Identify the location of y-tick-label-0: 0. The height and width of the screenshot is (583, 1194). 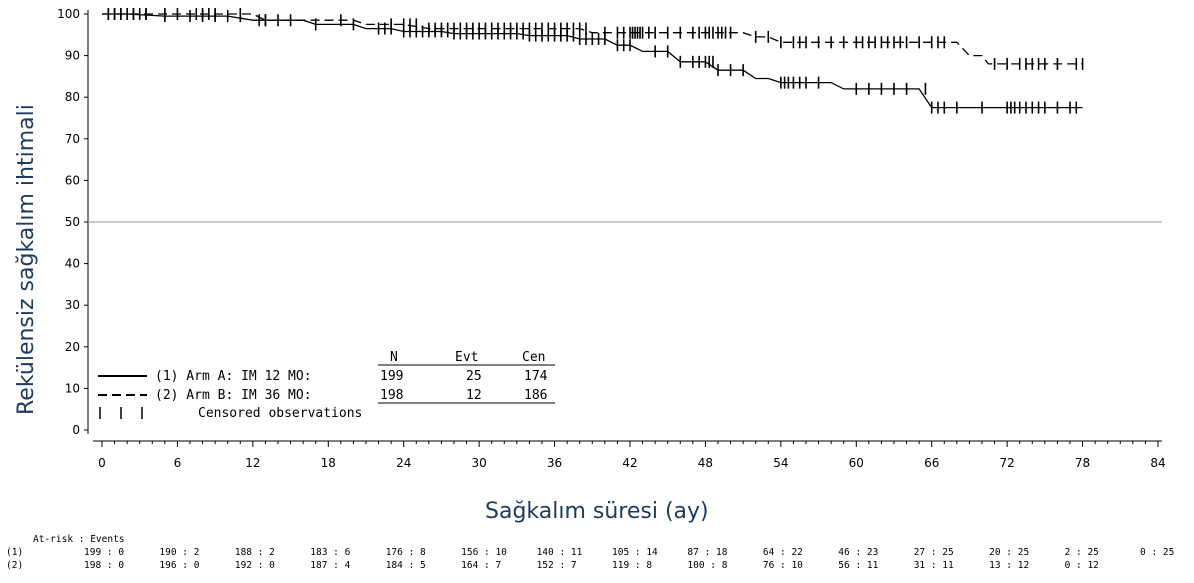
(76, 430).